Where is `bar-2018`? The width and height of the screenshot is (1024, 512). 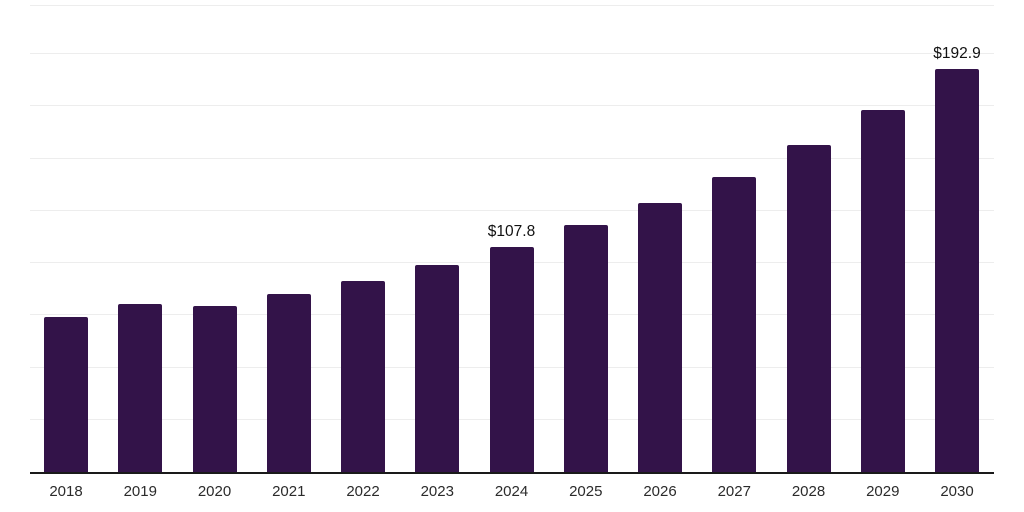
bar-2018 is located at coordinates (66, 394).